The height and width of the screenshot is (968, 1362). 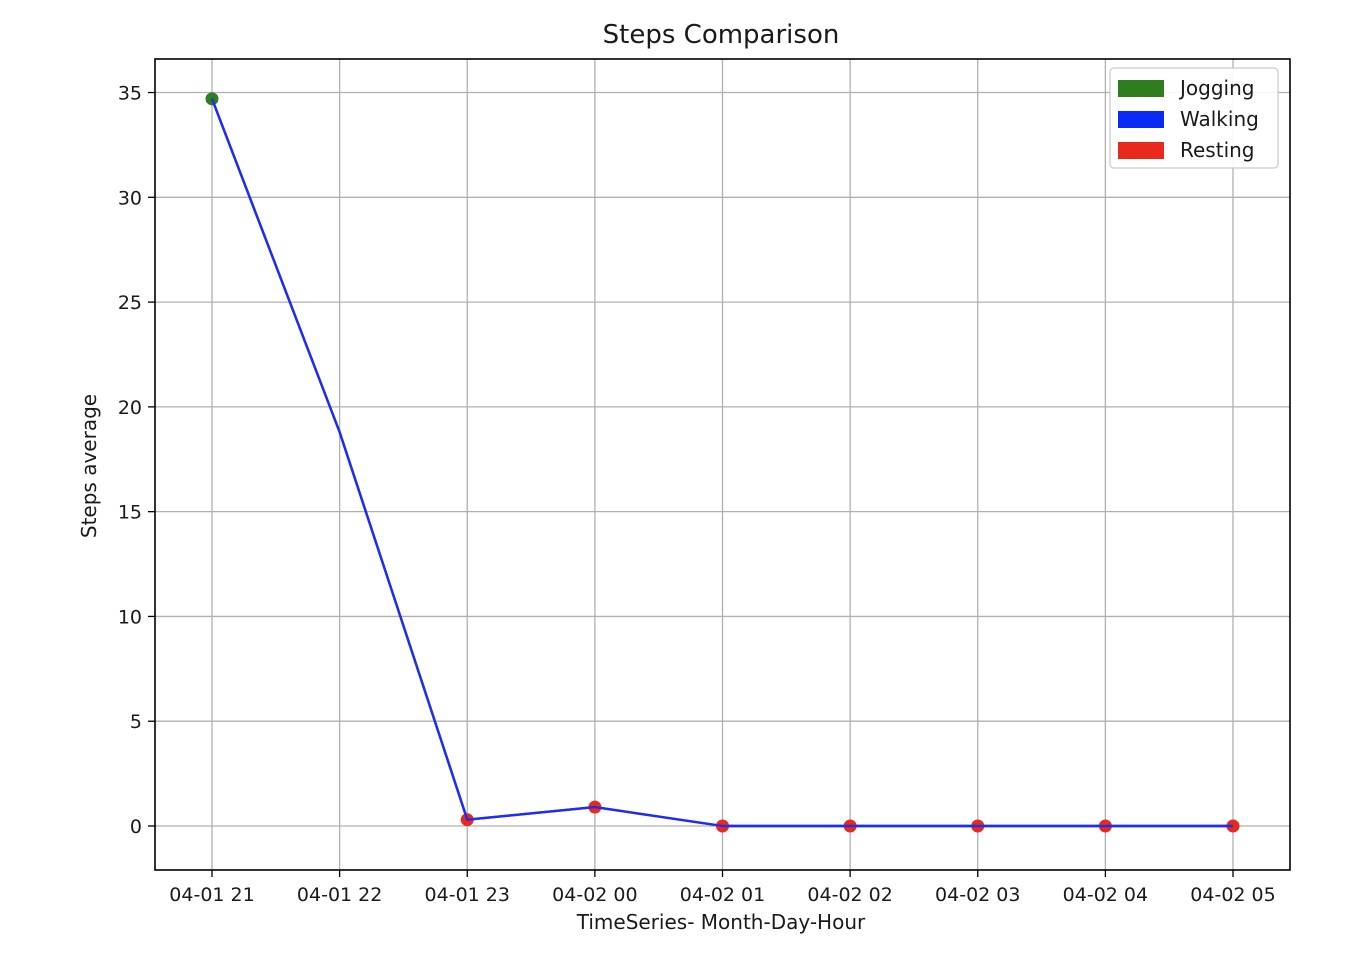 What do you see at coordinates (211, 895) in the screenshot?
I see `x-tick-label: 04-01 21` at bounding box center [211, 895].